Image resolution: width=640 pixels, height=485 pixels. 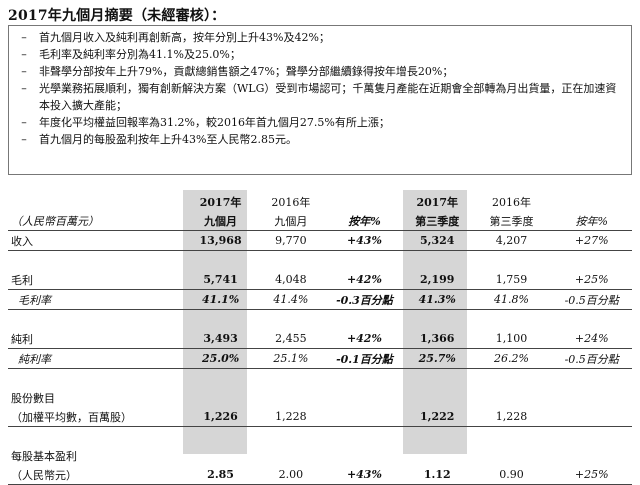 I want to click on summary-title: 2017年九個月摘要（未經審核）：, so click(x=117, y=16).